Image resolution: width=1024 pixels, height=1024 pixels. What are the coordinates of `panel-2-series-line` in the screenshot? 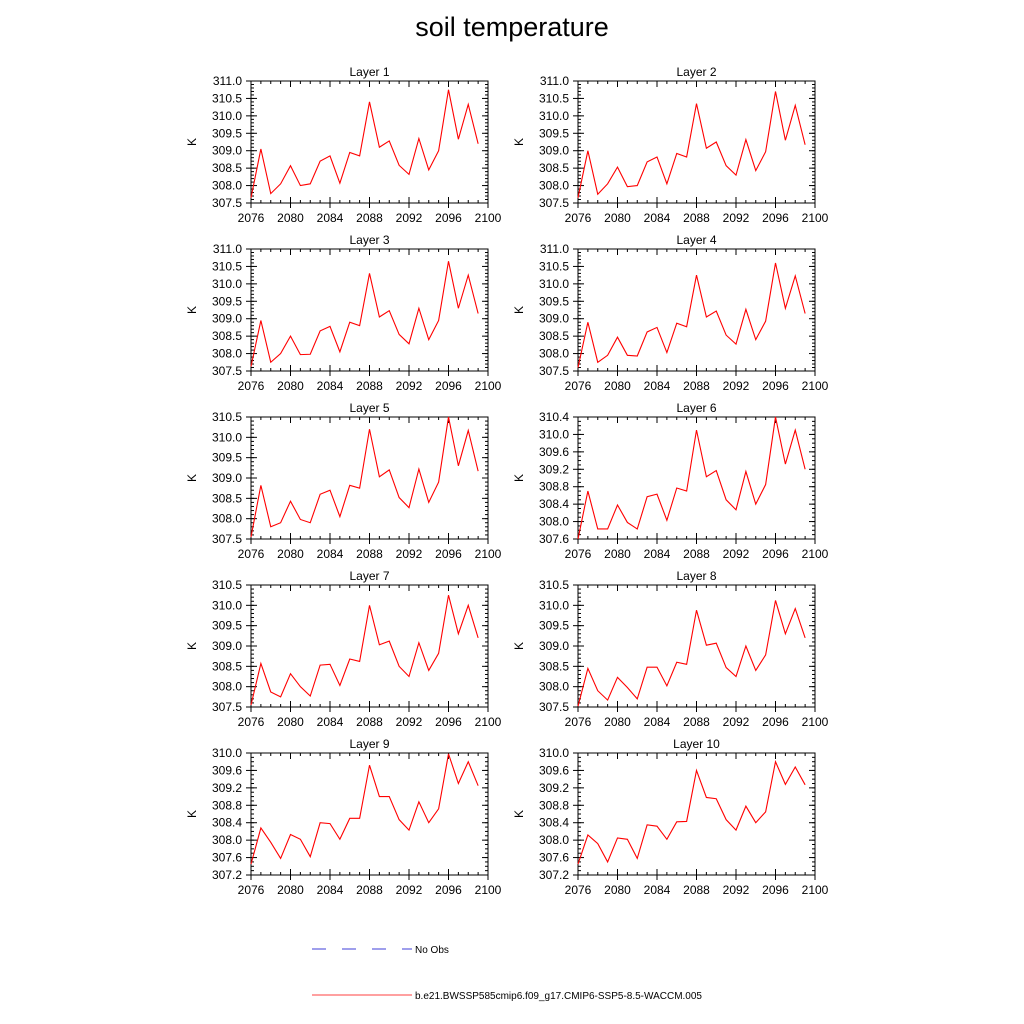 It's located at (691, 144).